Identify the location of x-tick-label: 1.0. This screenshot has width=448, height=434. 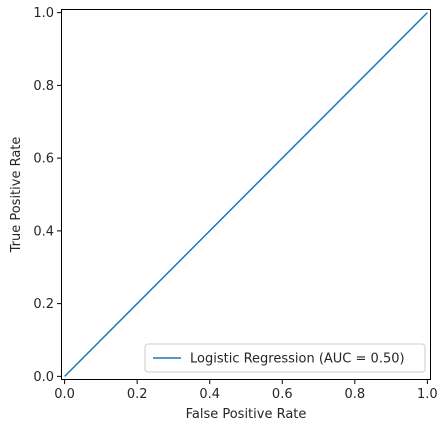
(427, 394).